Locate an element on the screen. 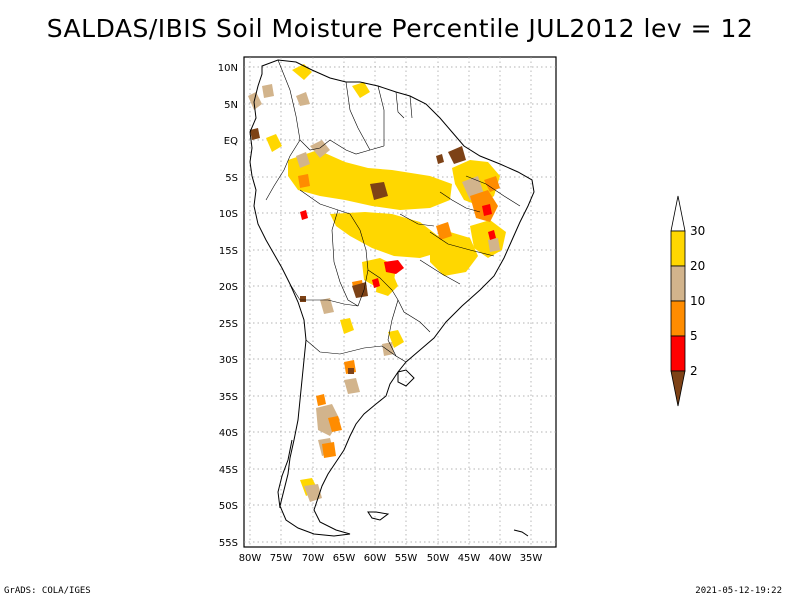 This screenshot has height=600, width=800. colorbar-label: 5 is located at coordinates (694, 336).